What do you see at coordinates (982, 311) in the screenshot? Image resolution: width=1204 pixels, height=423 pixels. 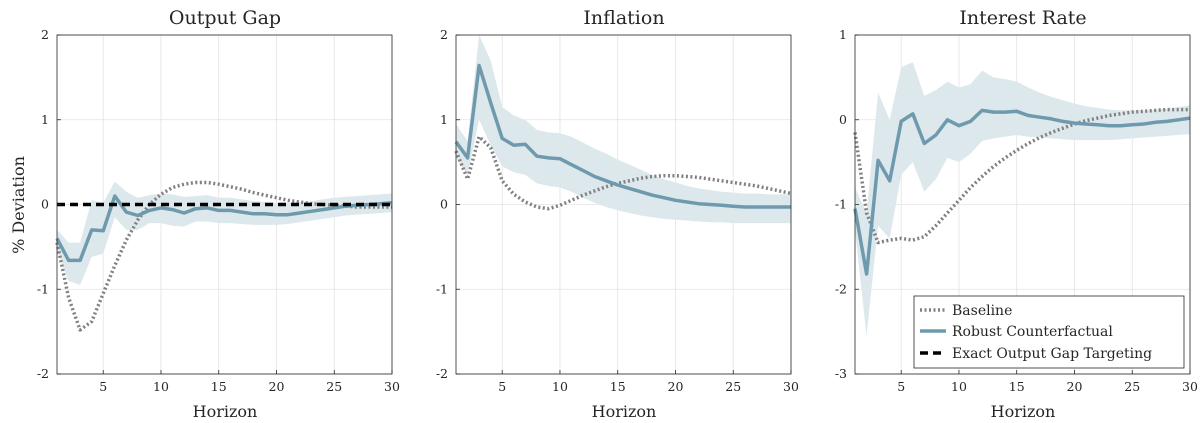 I see `legend-label-baseline: Baseline` at bounding box center [982, 311].